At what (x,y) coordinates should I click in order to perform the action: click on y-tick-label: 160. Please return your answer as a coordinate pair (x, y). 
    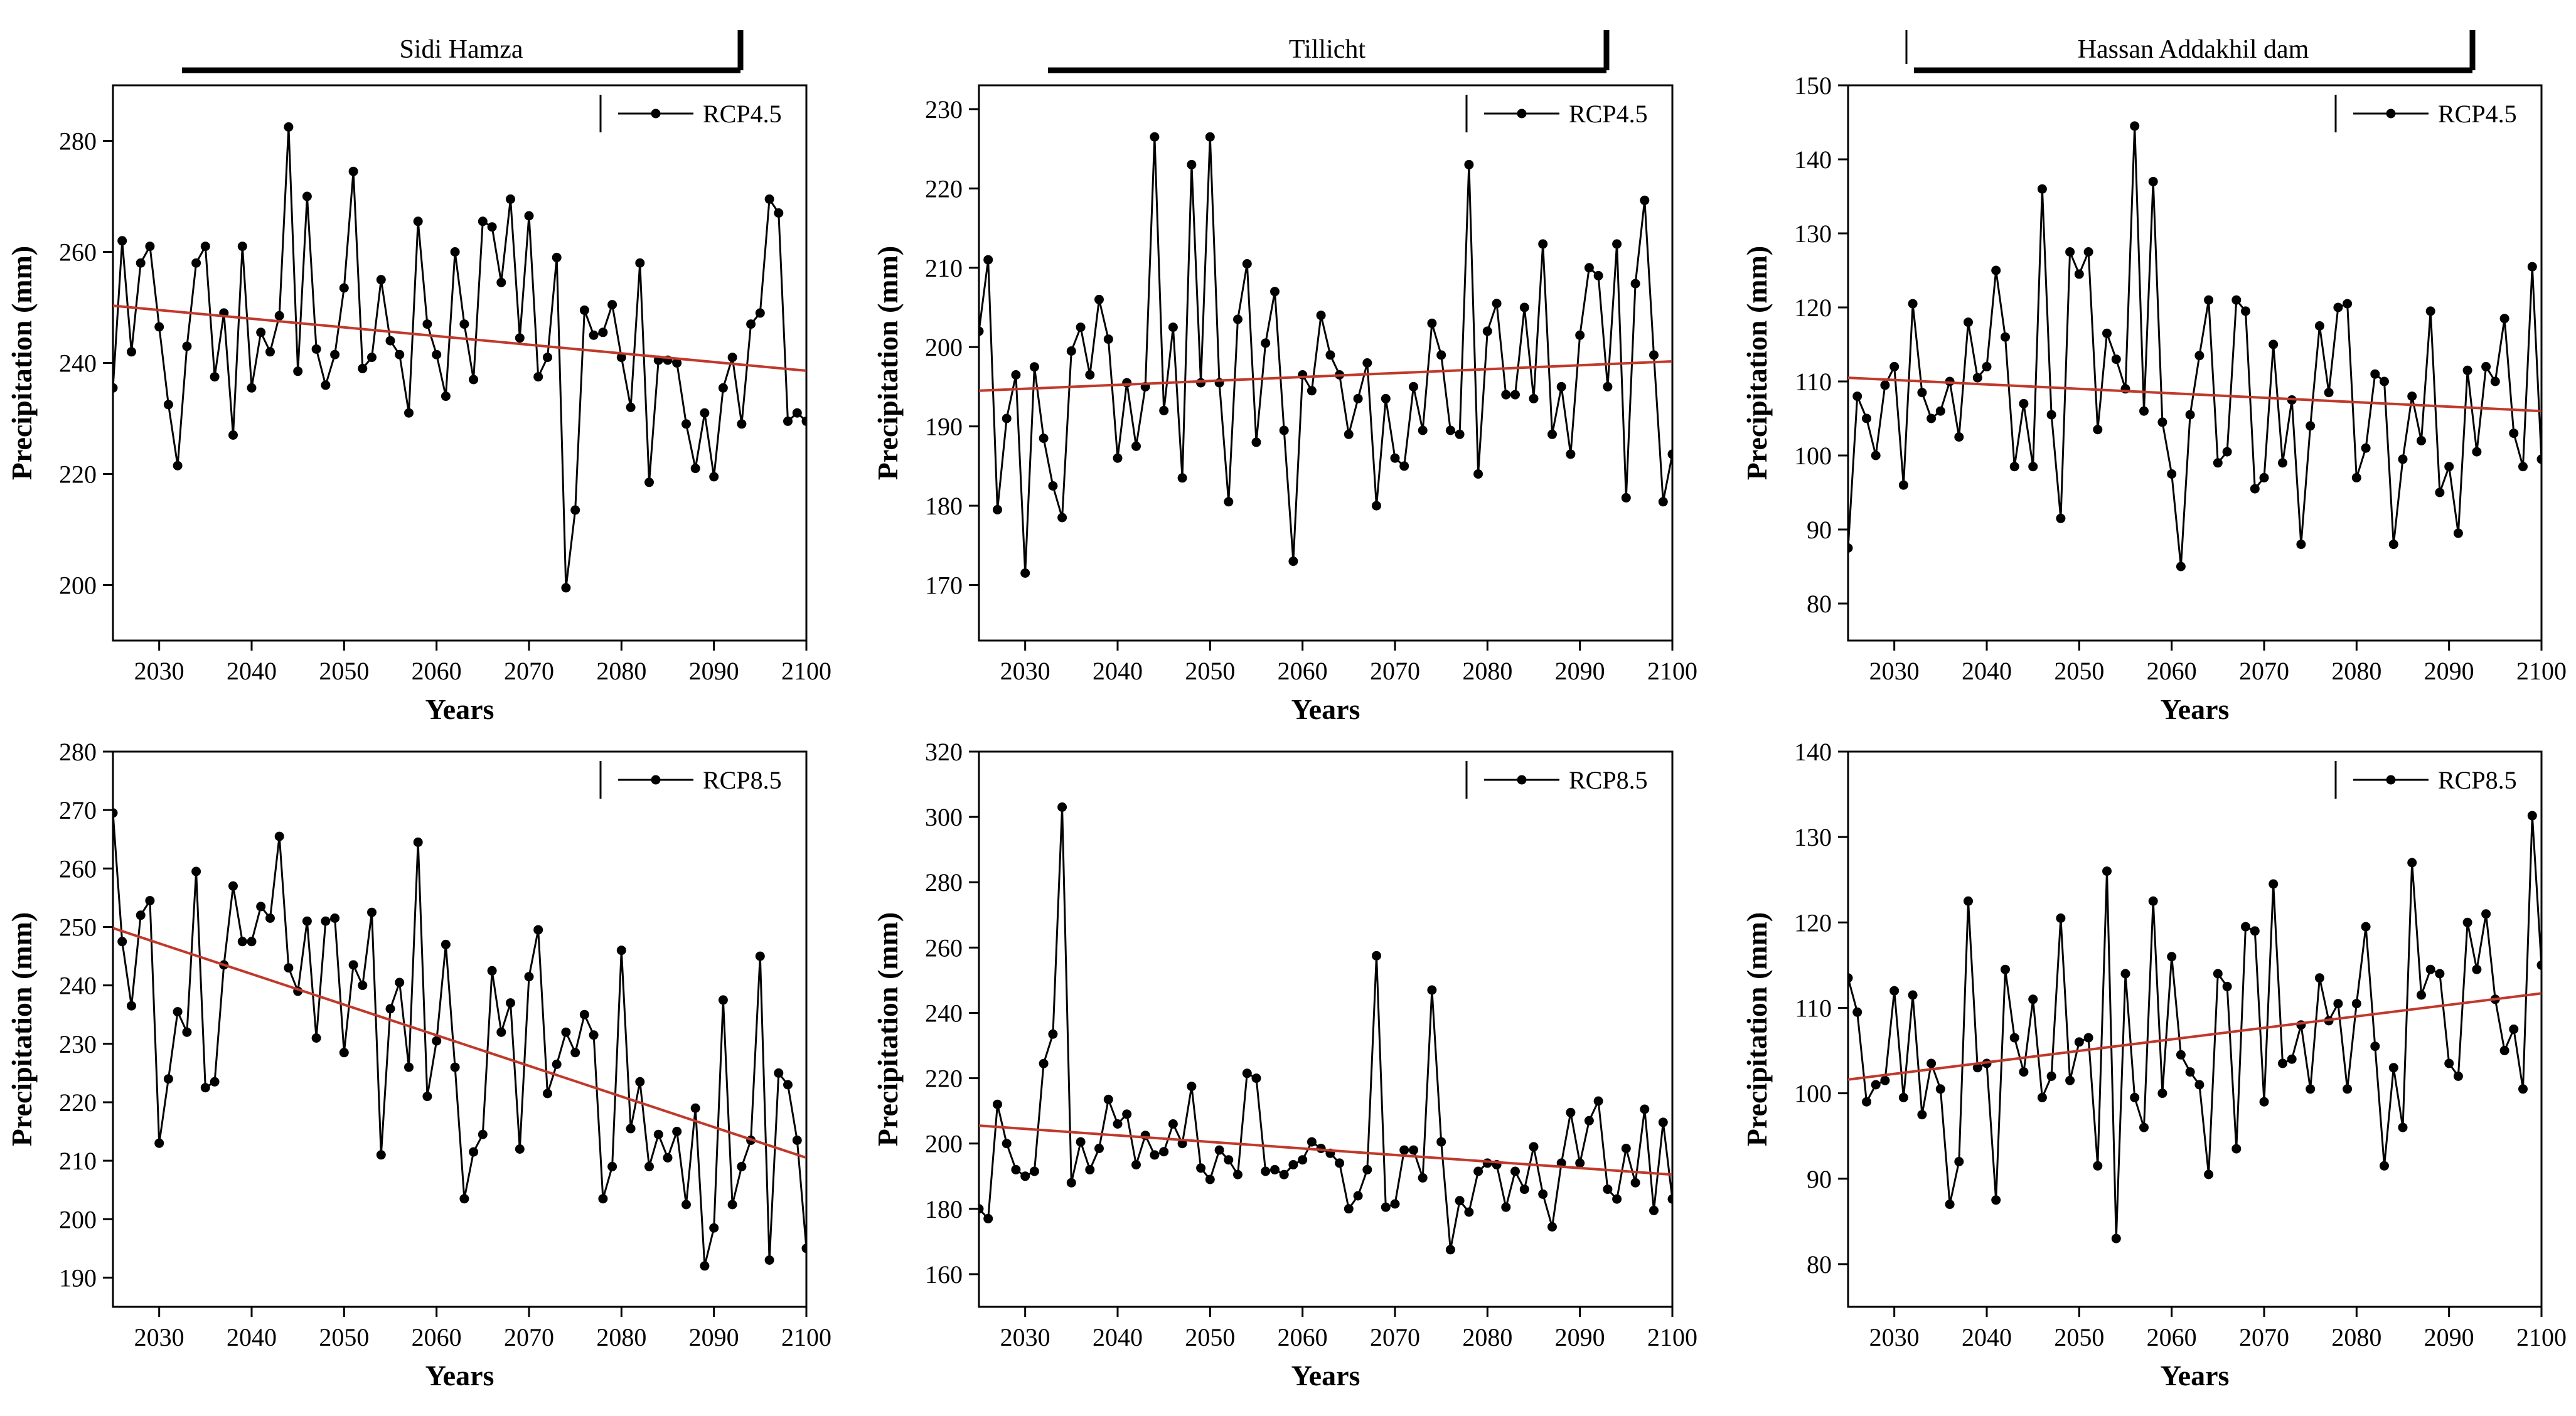
    Looking at the image, I should click on (944, 1274).